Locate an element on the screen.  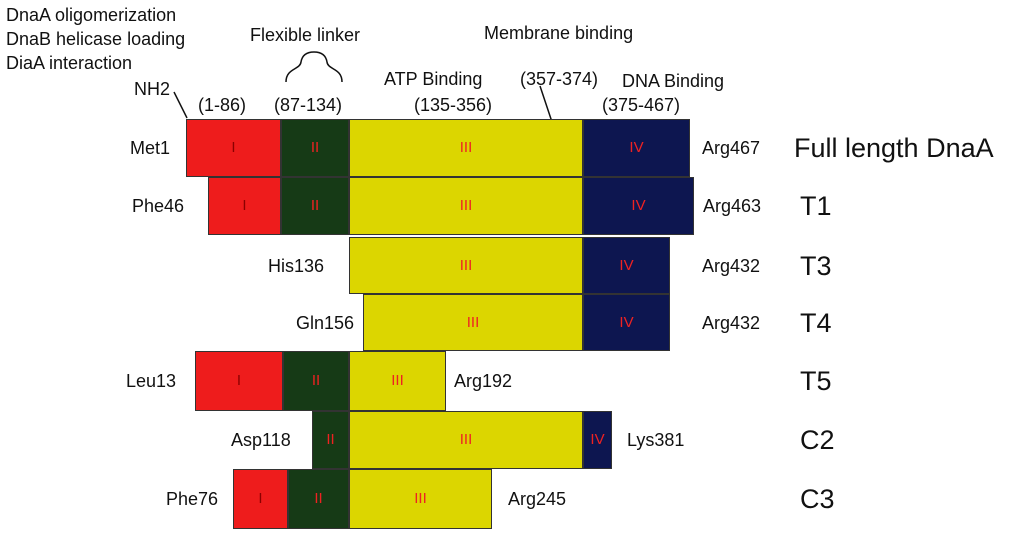
function-line-1: DnaA oligomerization is located at coordinates (91, 15).